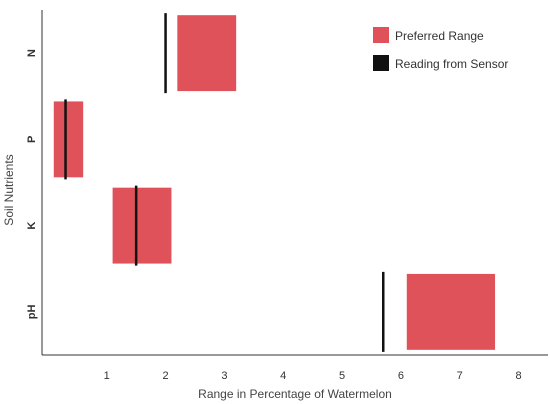 The width and height of the screenshot is (550, 404). What do you see at coordinates (32, 53) in the screenshot?
I see `category-label-n: N` at bounding box center [32, 53].